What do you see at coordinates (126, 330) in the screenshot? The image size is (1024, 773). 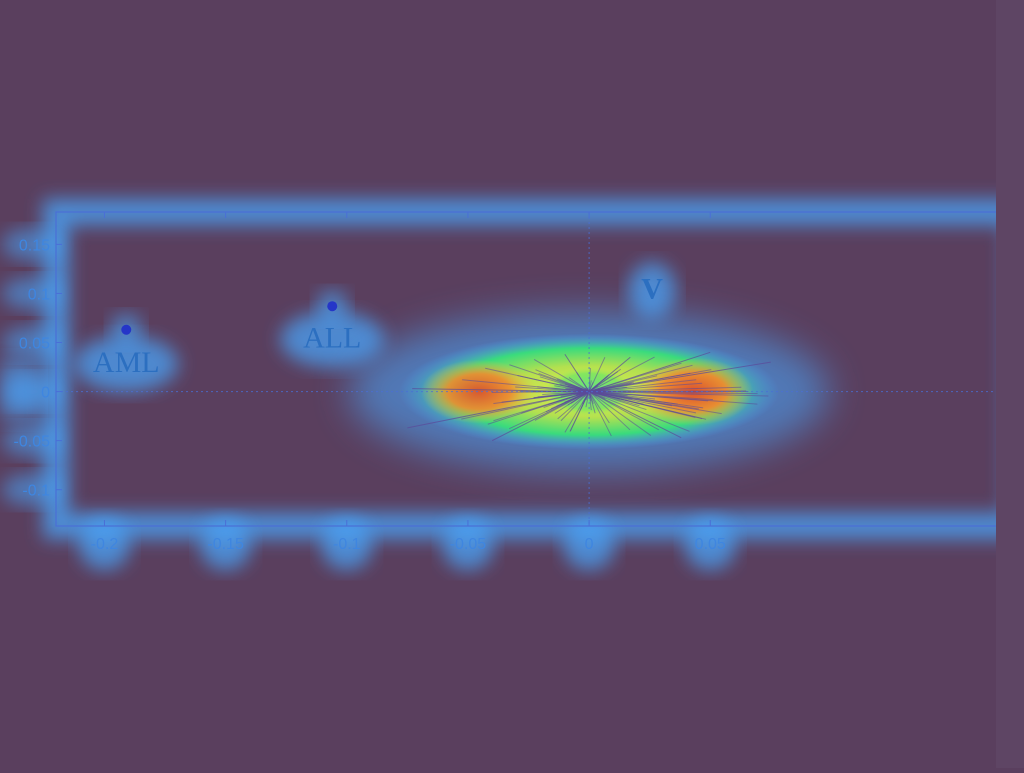 I see `point-aml` at bounding box center [126, 330].